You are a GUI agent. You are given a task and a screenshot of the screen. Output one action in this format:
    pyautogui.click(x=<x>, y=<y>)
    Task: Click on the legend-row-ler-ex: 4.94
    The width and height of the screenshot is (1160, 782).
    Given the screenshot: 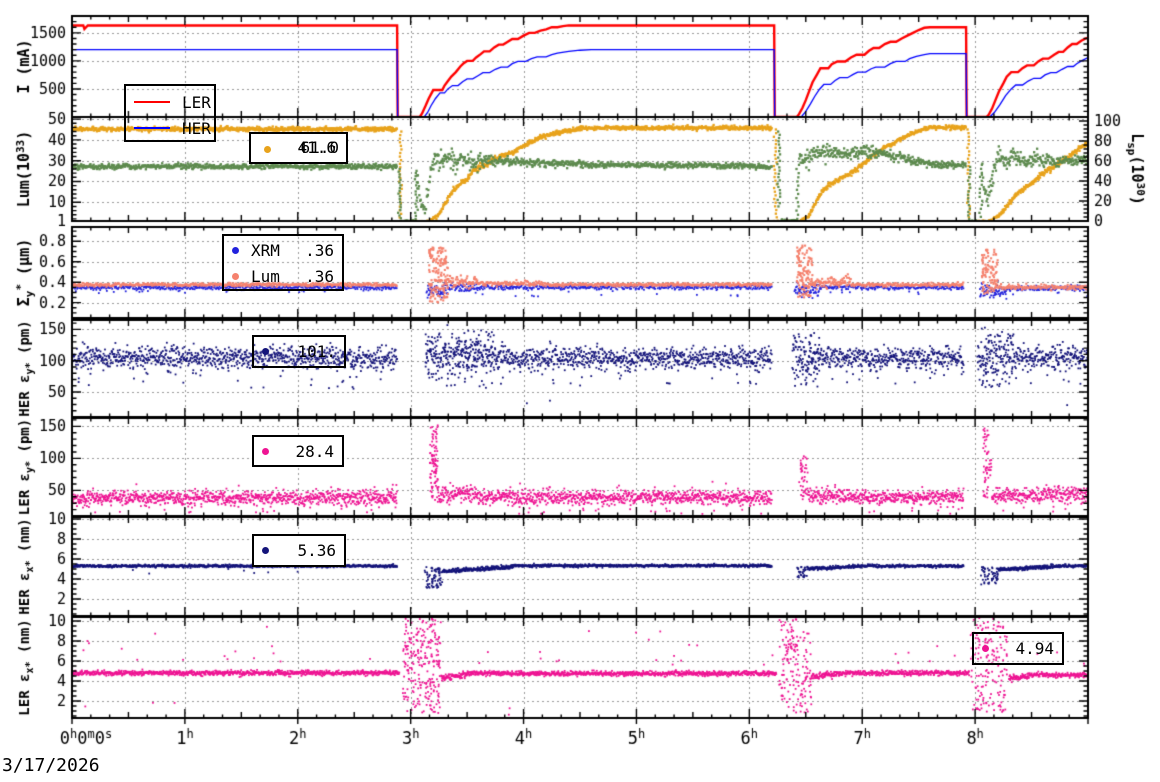 What is the action you would take?
    pyautogui.click(x=1018, y=648)
    